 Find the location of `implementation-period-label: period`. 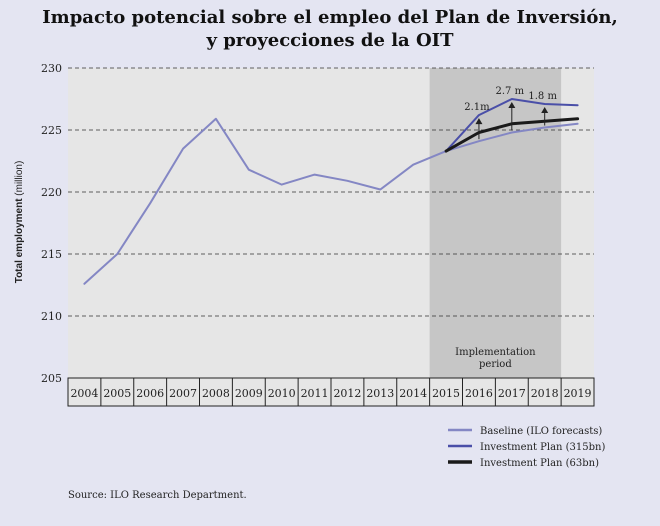

implementation-period-label: period is located at coordinates (495, 364).